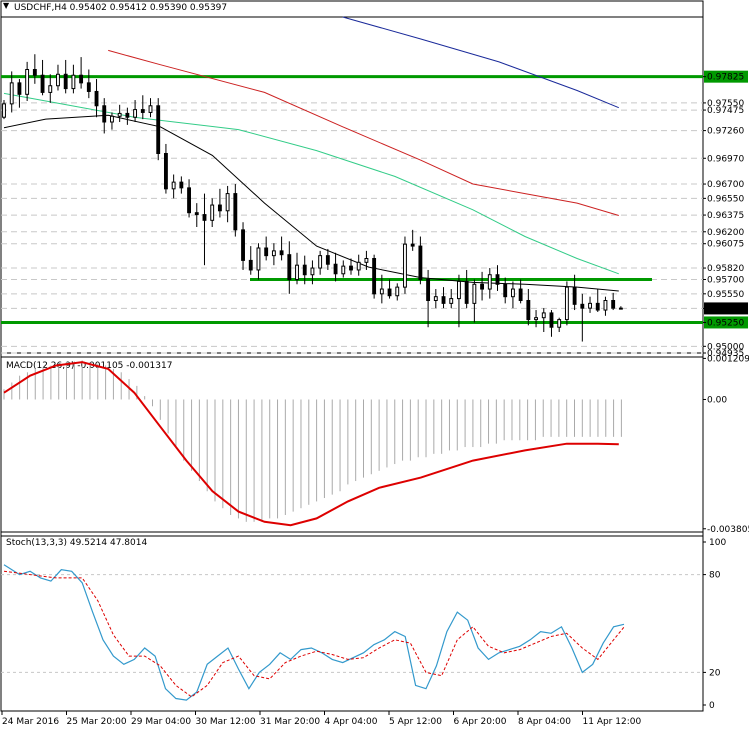  What do you see at coordinates (612, 722) in the screenshot?
I see `time-axis-label: 11 Apr 12:00` at bounding box center [612, 722].